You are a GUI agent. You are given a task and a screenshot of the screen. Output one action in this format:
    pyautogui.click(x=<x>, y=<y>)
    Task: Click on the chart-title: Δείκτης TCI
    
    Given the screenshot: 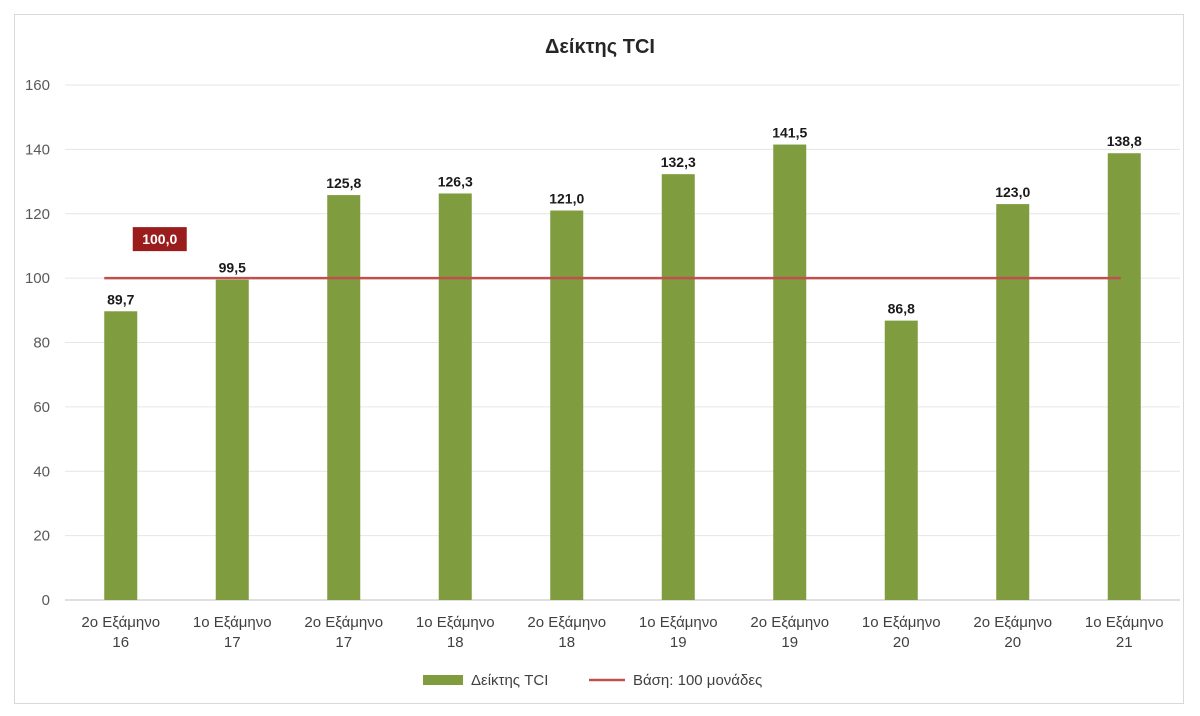 What is the action you would take?
    pyautogui.click(x=600, y=47)
    